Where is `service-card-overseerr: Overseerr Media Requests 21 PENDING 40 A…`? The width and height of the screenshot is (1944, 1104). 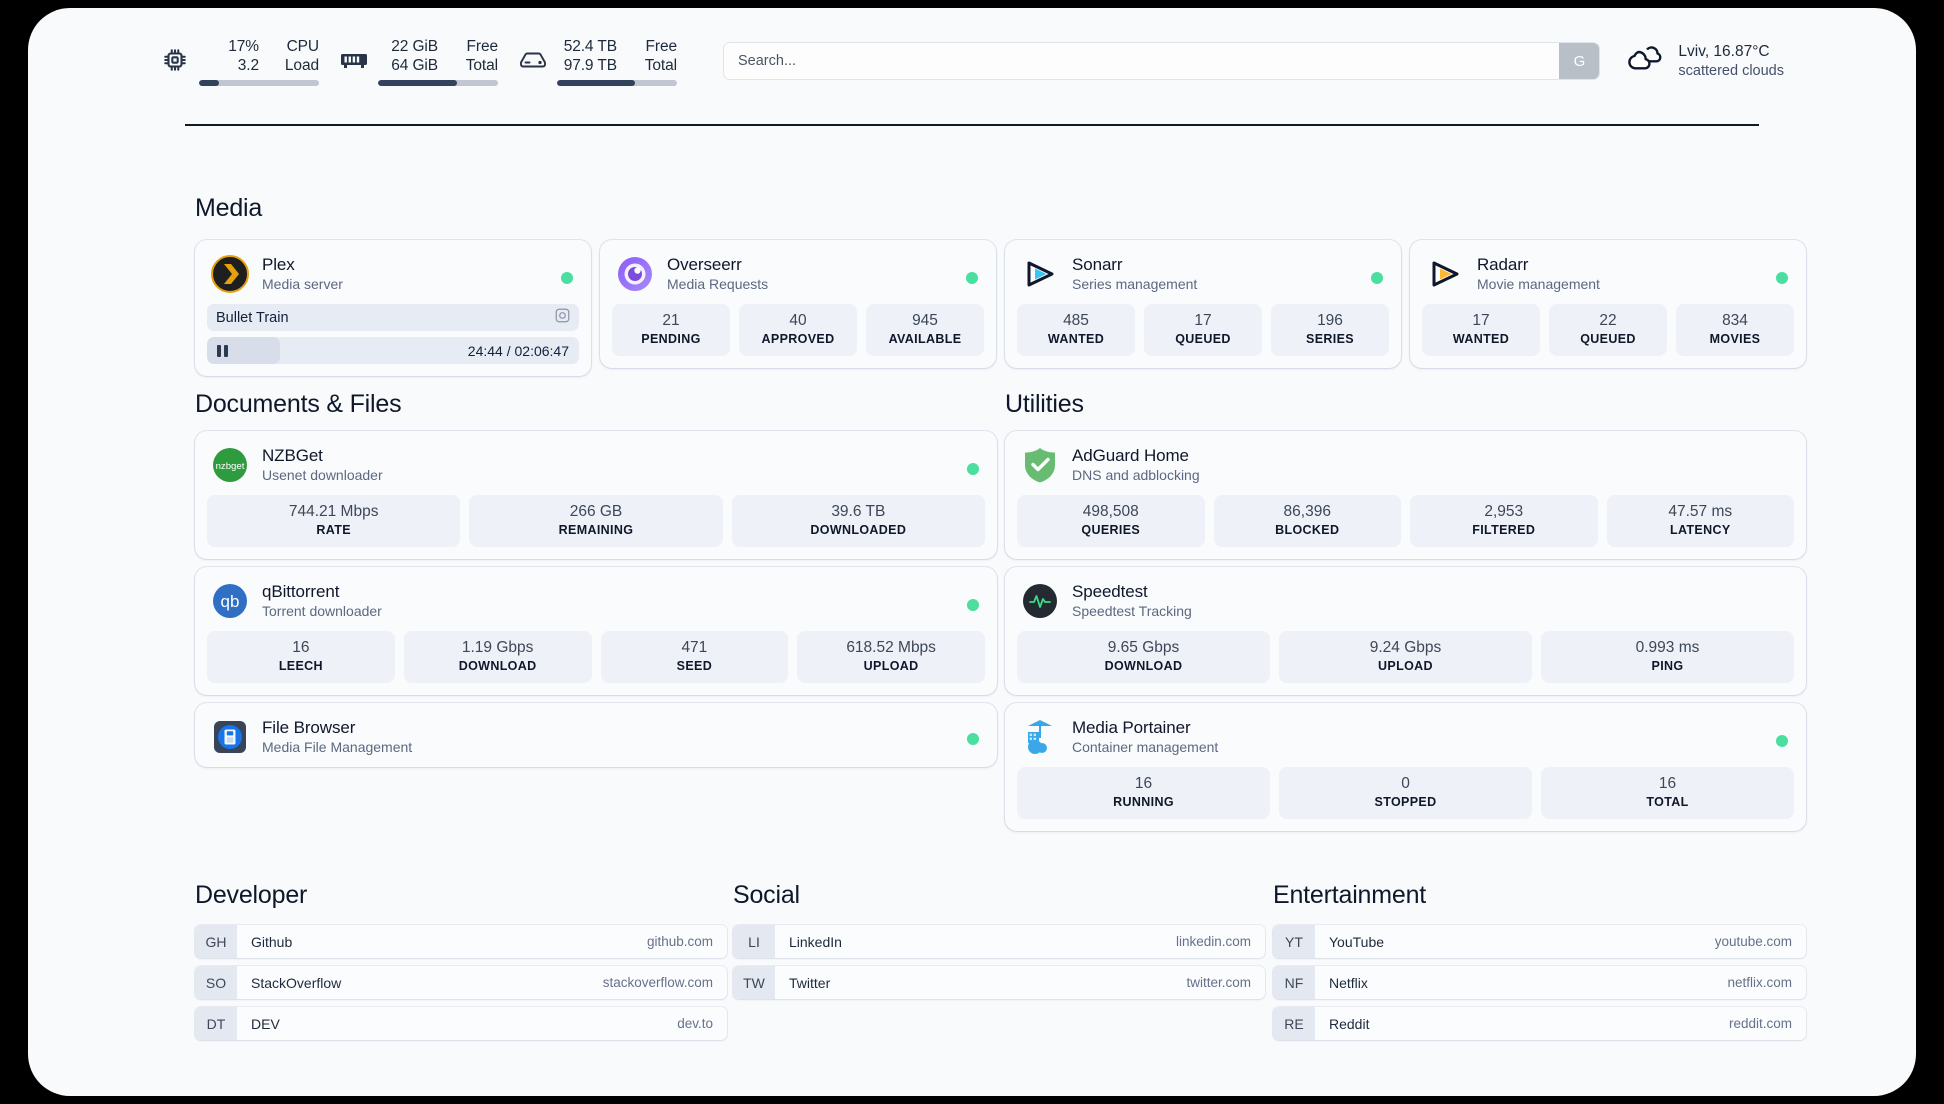
service-card-overseerr: Overseerr Media Requests 21 PENDING 40 A… is located at coordinates (798, 304).